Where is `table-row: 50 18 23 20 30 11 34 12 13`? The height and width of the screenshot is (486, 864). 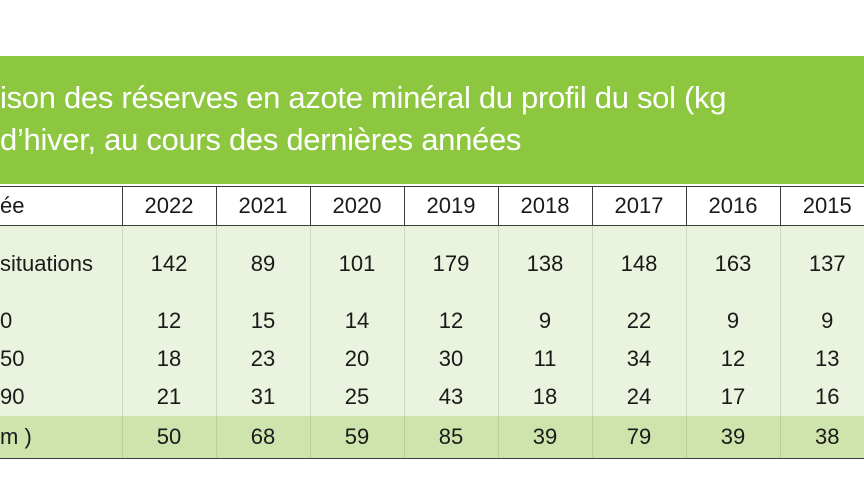
table-row: 50 18 23 20 30 11 34 12 13 is located at coordinates (432, 359).